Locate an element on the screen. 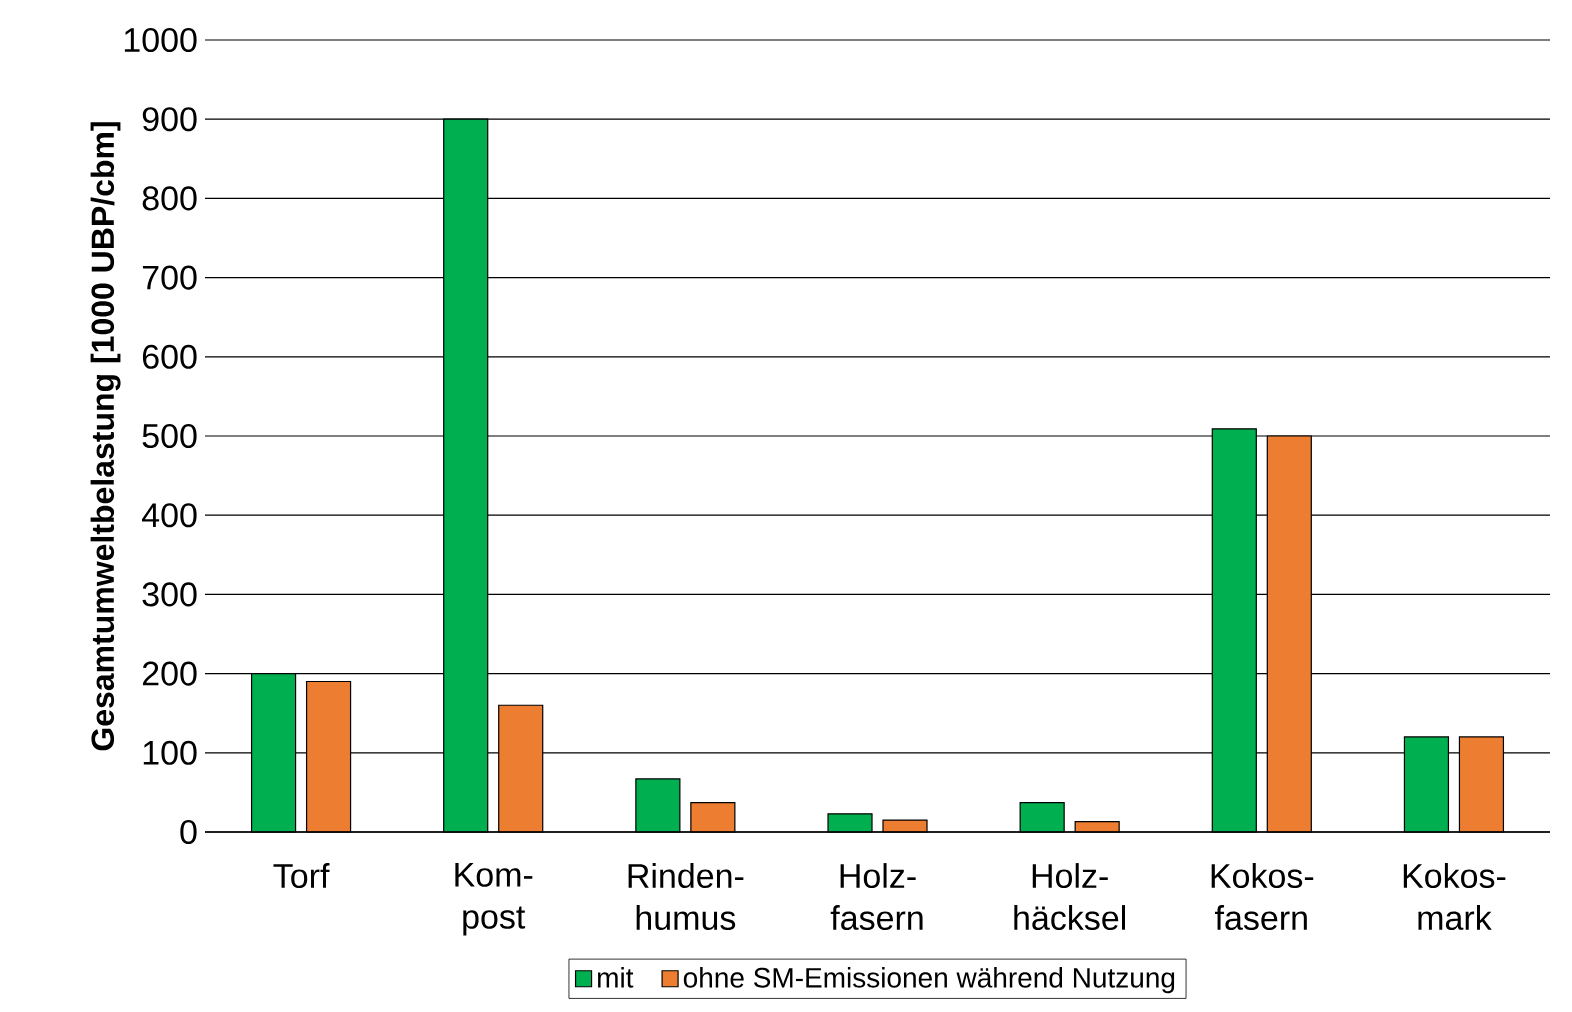 The height and width of the screenshot is (1012, 1572). y-tick-label: 1000 is located at coordinates (160, 40).